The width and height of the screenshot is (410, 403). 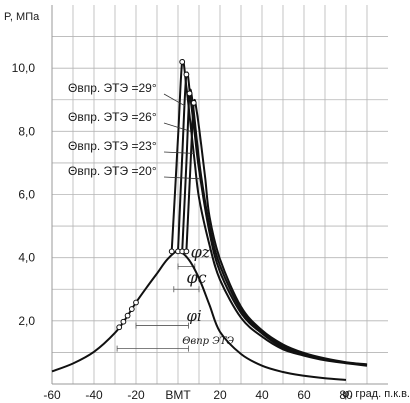 I want to click on x-tick-labels: -60 -40 -20 ВМТ 20 40 60 80, so click(x=198, y=395).